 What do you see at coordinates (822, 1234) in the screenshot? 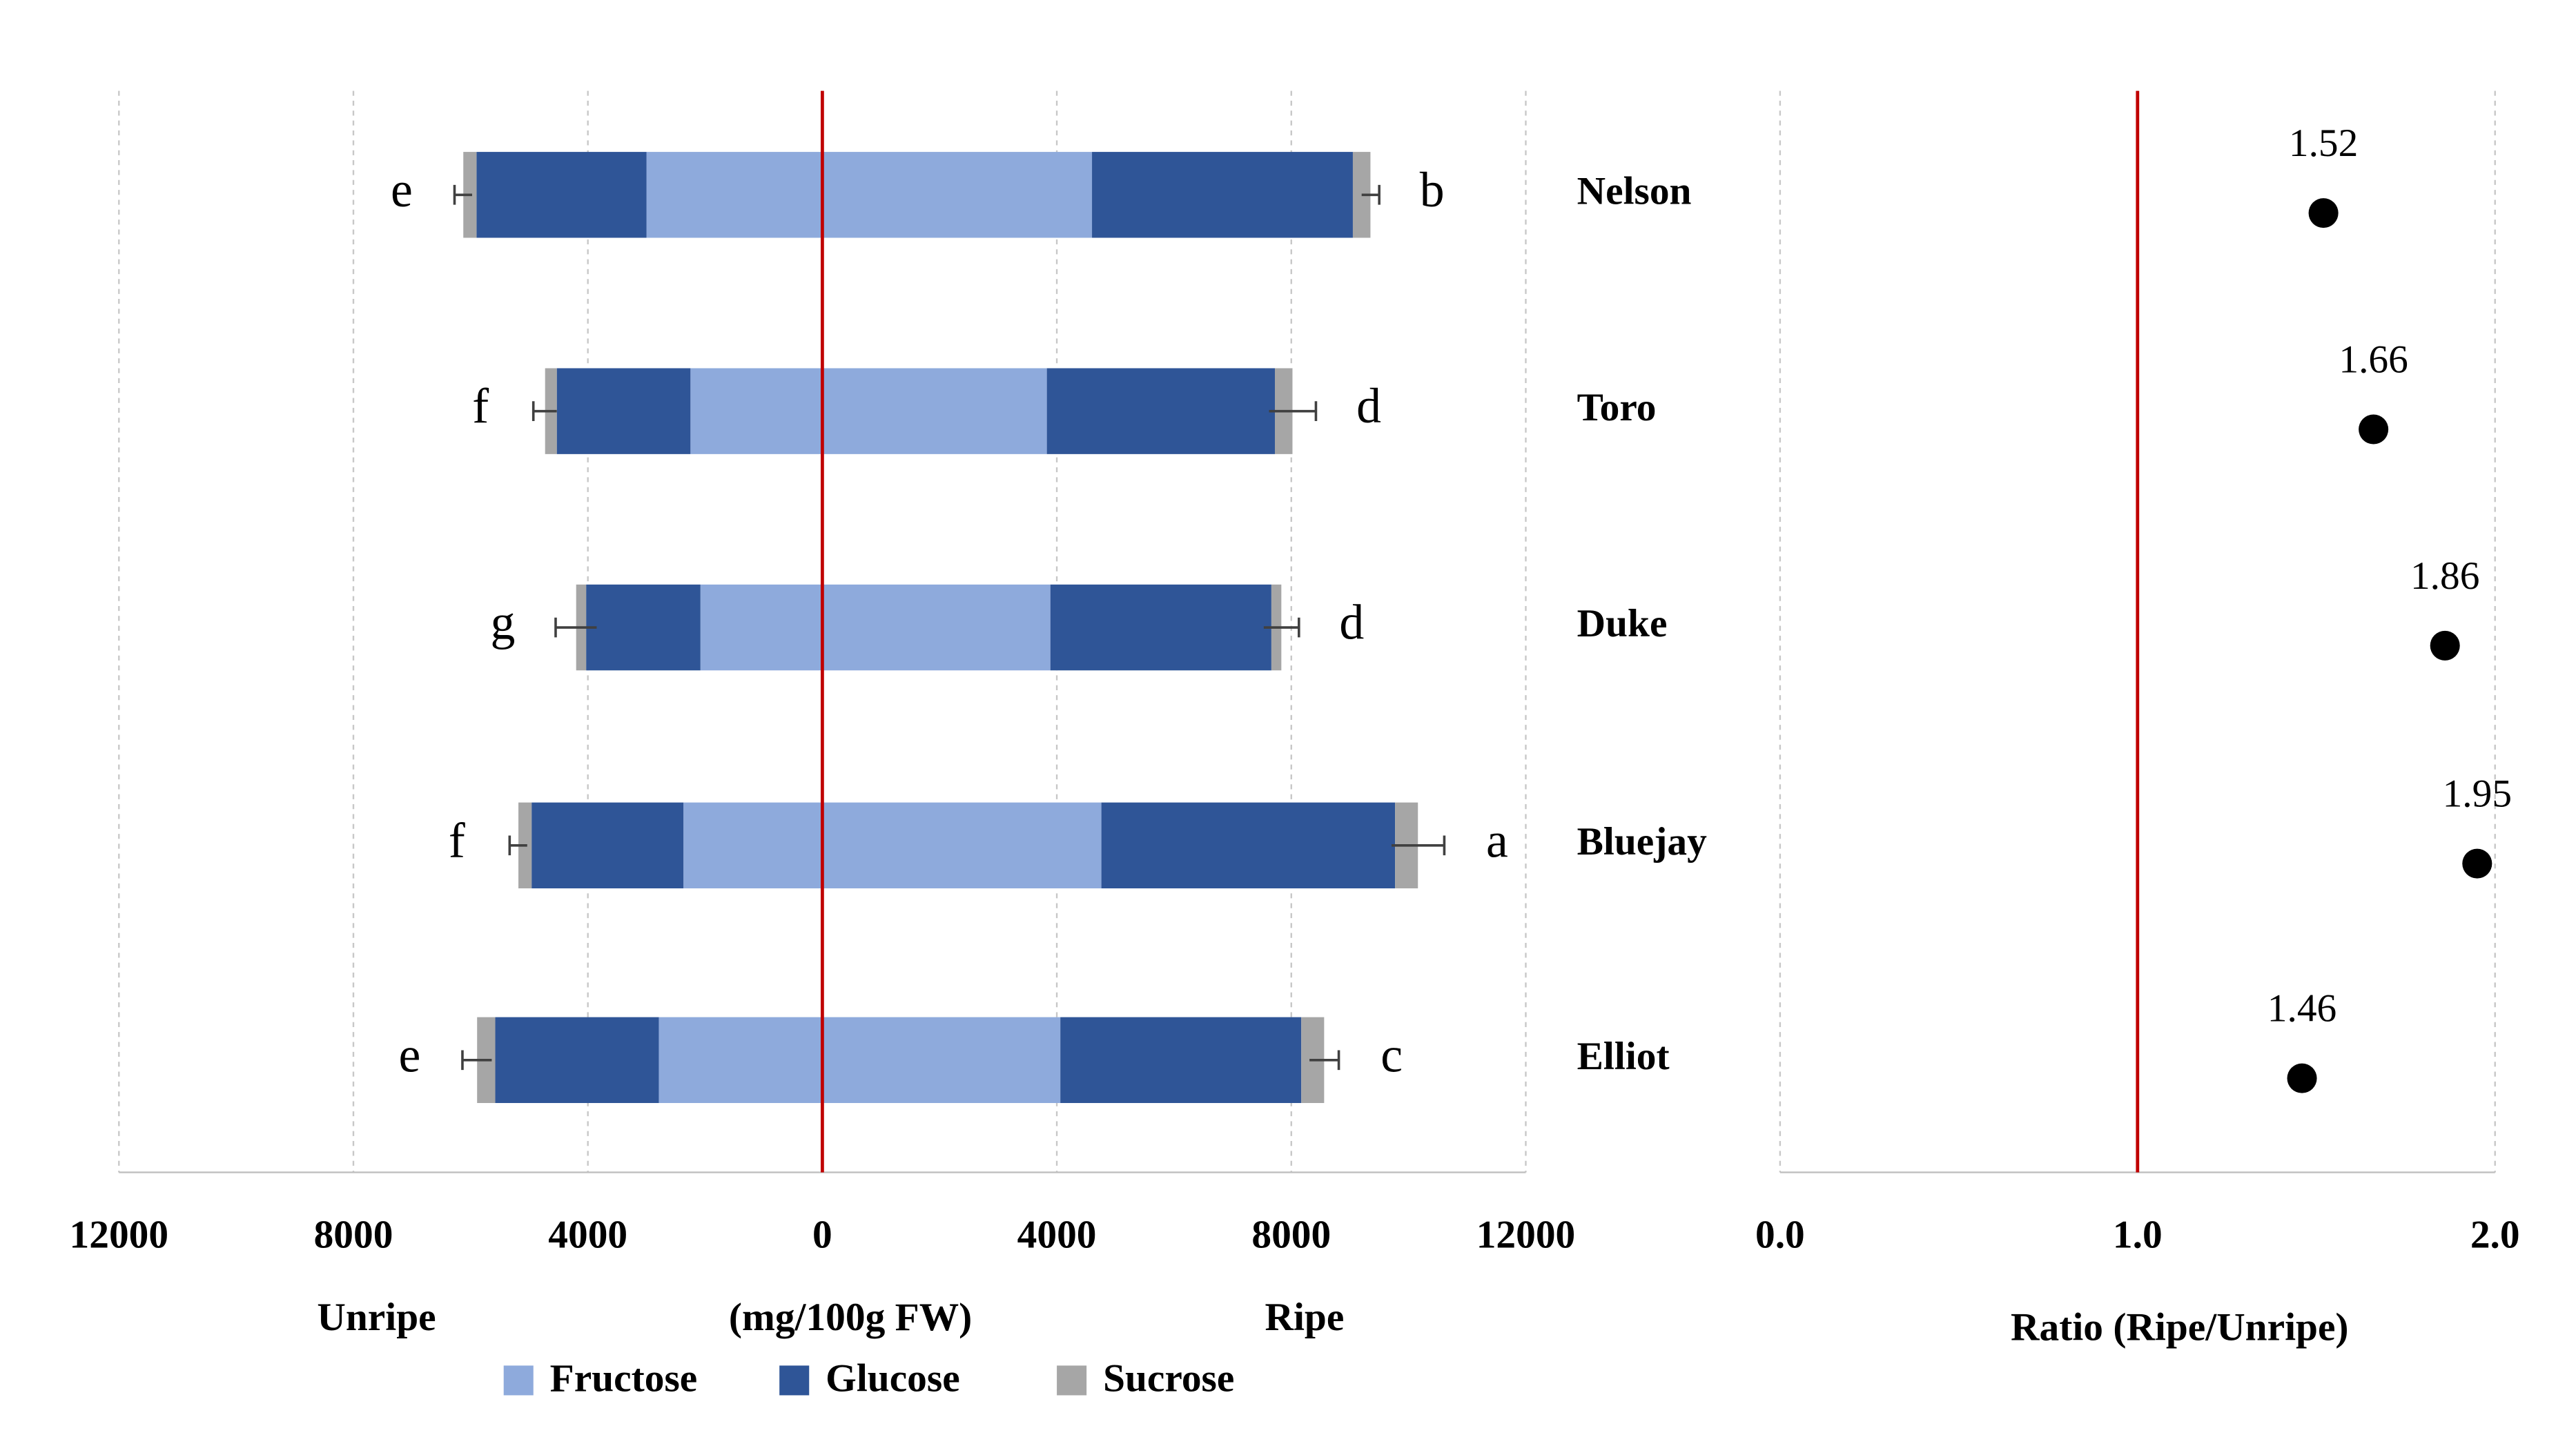
I see `x-tick-label: 0` at bounding box center [822, 1234].